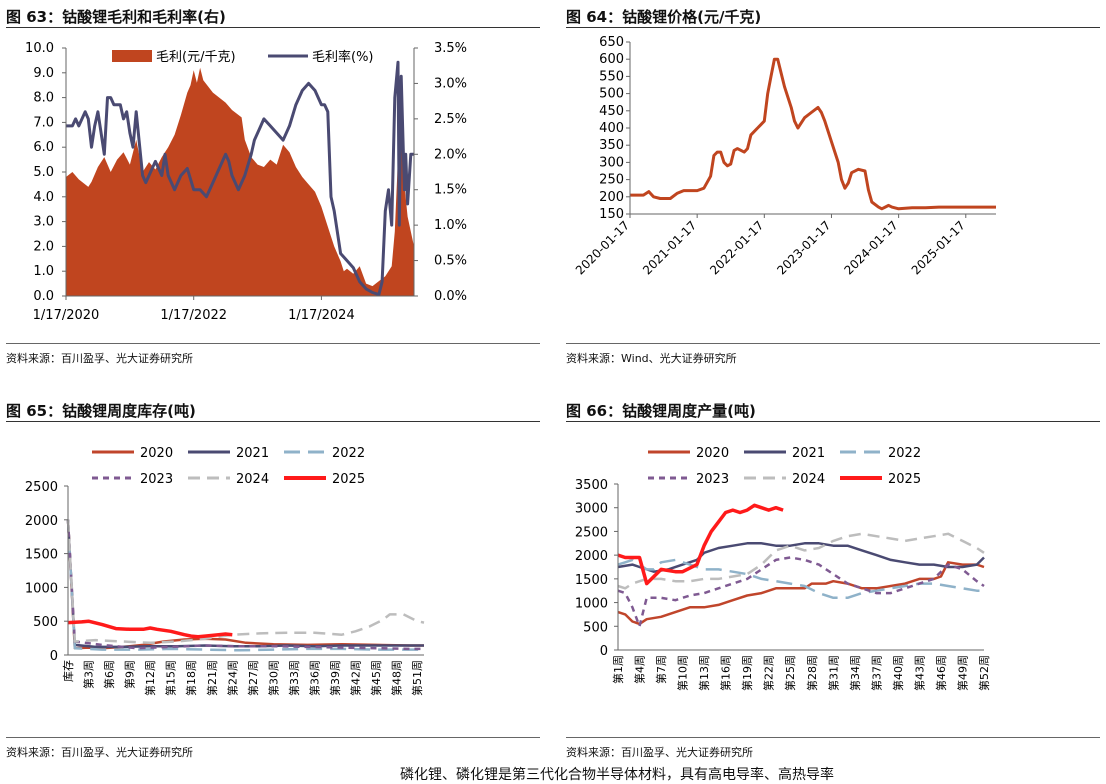  What do you see at coordinates (618, 669) in the screenshot?
I see `x-tick-label: 第1周` at bounding box center [618, 669].